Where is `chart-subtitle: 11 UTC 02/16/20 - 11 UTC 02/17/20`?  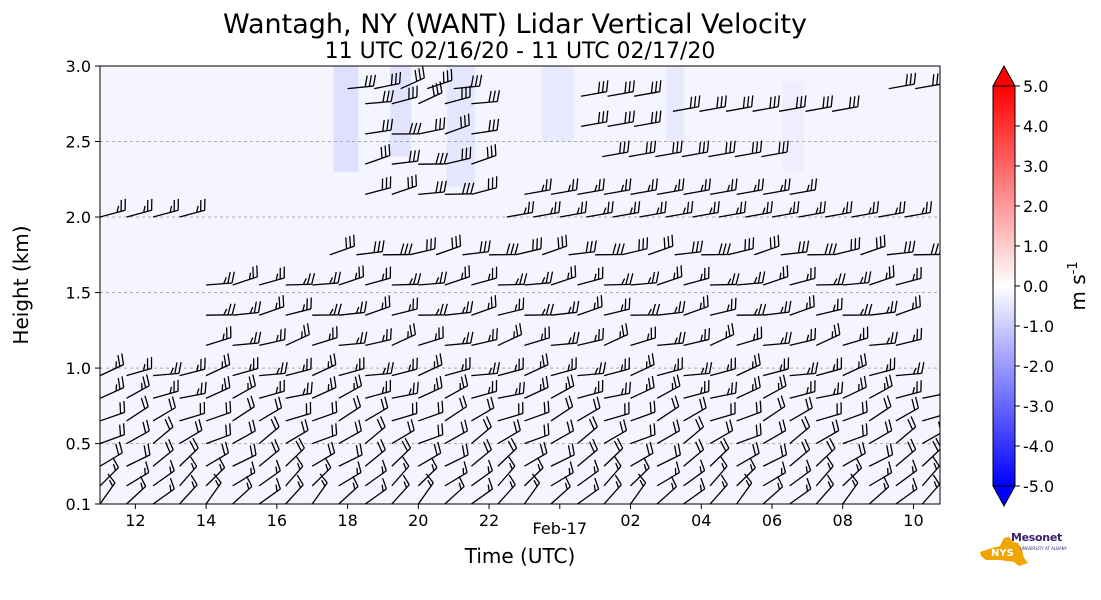 chart-subtitle: 11 UTC 02/16/20 - 11 UTC 02/17/20 is located at coordinates (520, 51).